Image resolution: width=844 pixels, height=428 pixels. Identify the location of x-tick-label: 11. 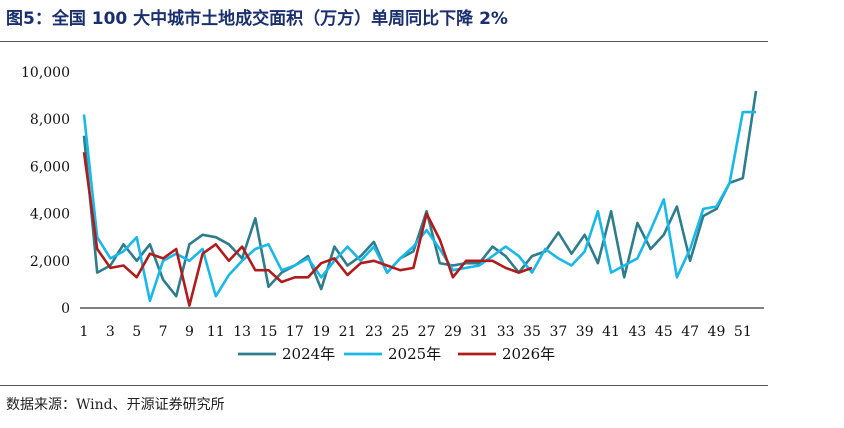
(216, 332).